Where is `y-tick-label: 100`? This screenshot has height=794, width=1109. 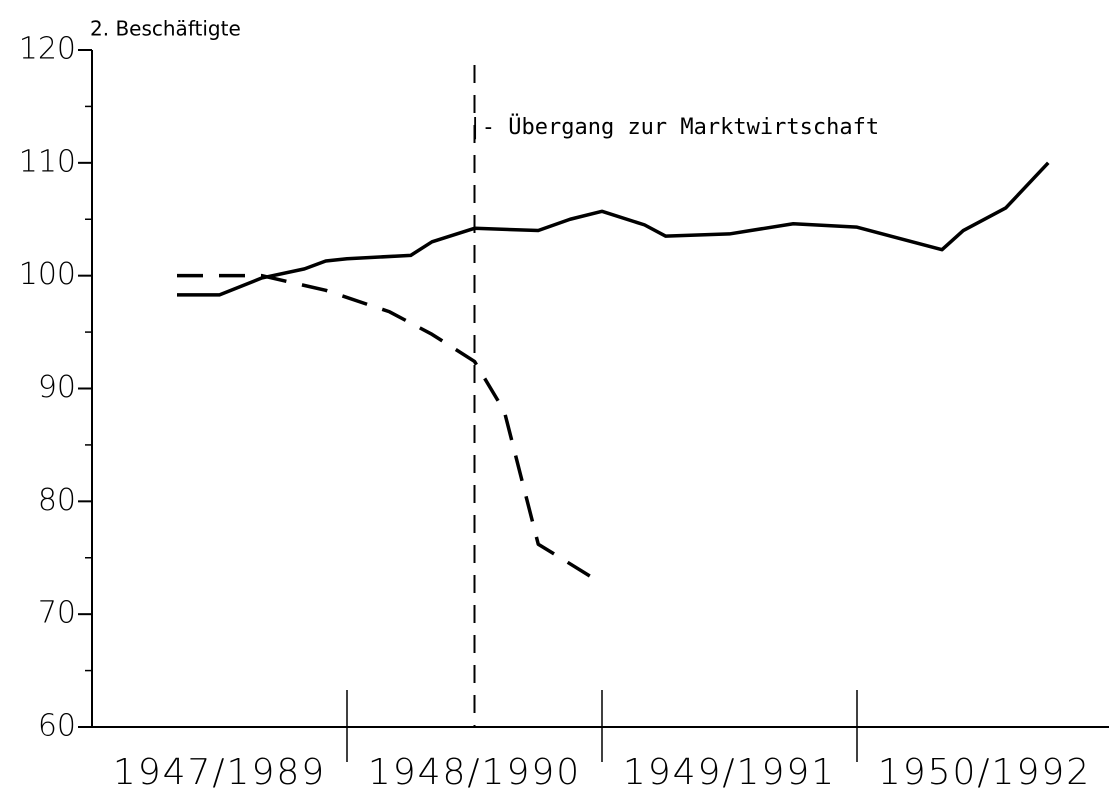 y-tick-label: 100 is located at coordinates (47, 274).